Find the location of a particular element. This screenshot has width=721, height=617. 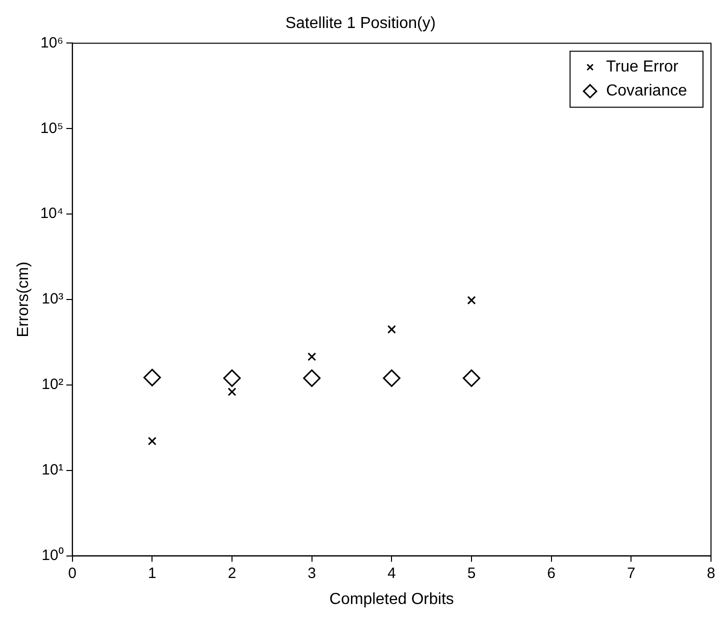

x-tick-label: 1 is located at coordinates (152, 573).